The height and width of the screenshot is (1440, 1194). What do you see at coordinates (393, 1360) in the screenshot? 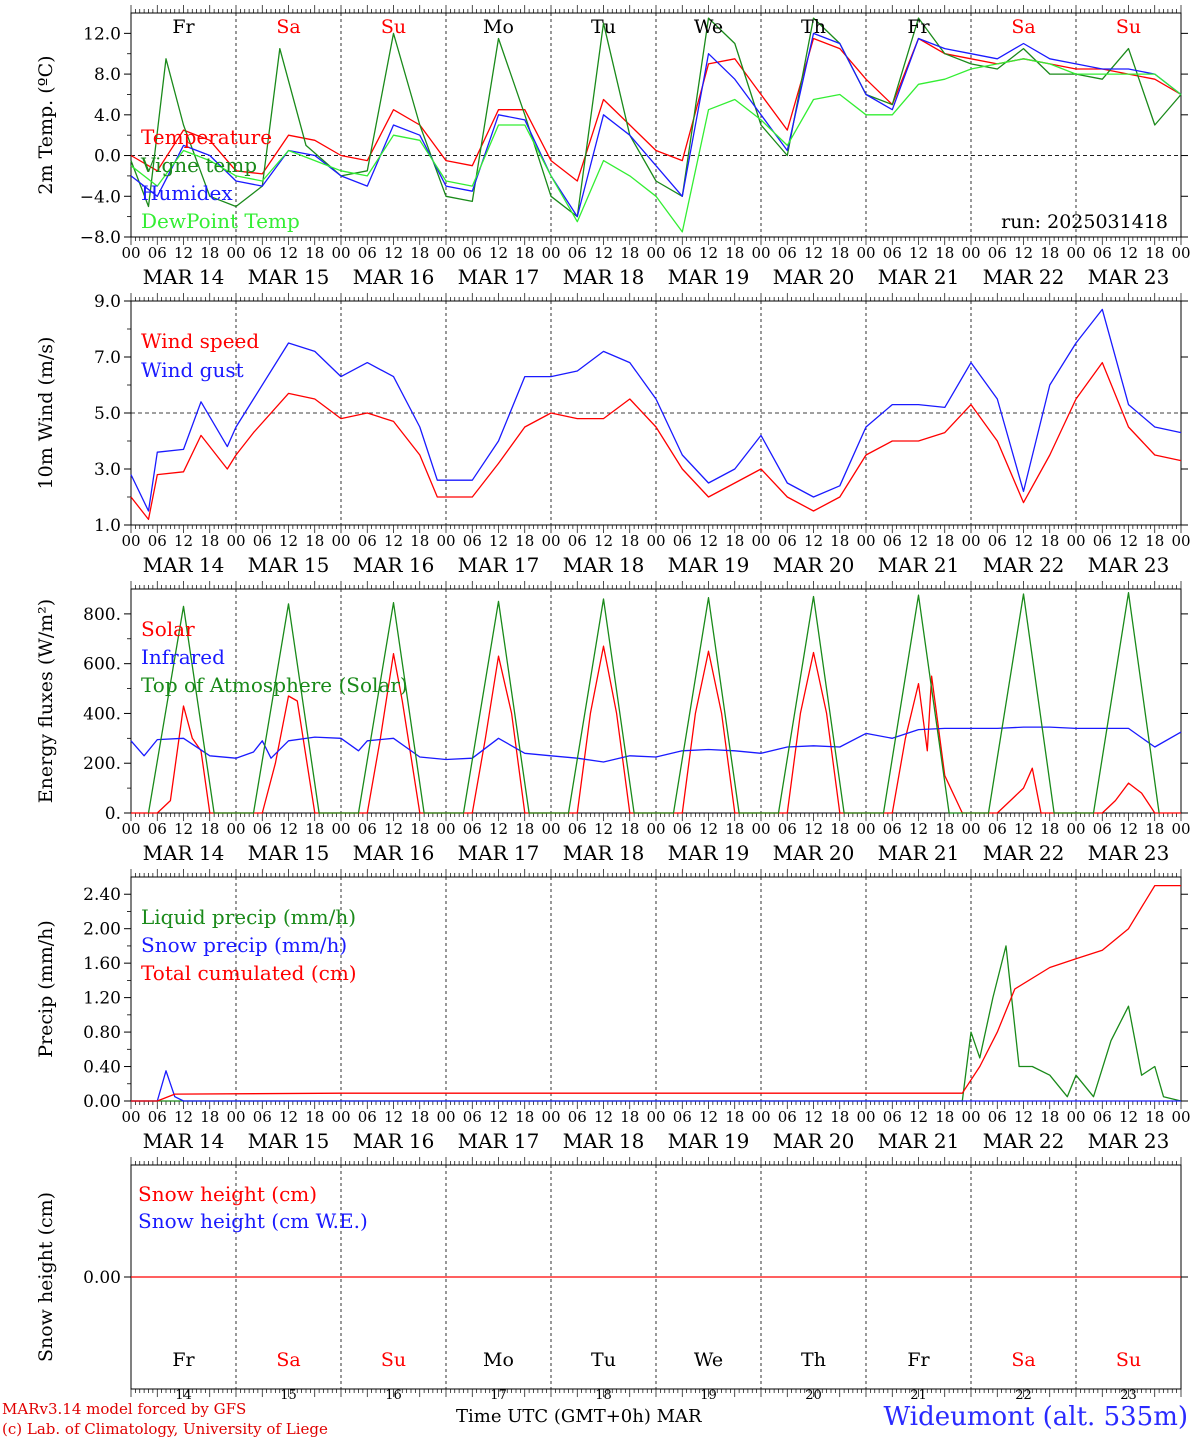
I see `weekday-label: Su` at bounding box center [393, 1360].